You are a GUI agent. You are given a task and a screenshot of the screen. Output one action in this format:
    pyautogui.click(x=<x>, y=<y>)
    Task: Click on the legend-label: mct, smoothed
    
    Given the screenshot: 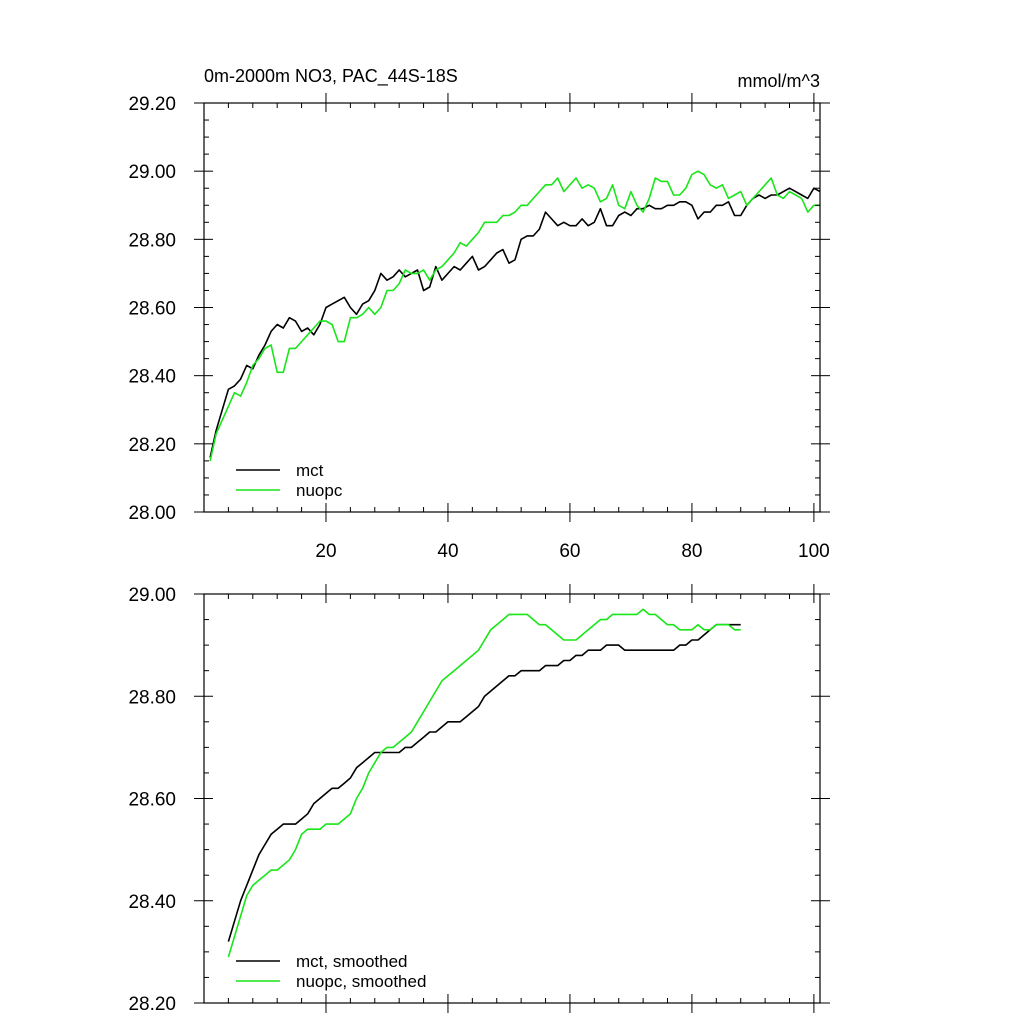 What is the action you would take?
    pyautogui.click(x=352, y=961)
    